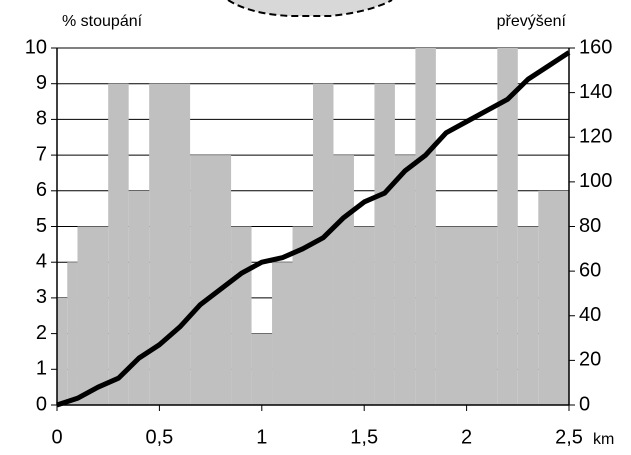 Image resolution: width=631 pixels, height=455 pixels. Describe the element at coordinates (466, 437) in the screenshot. I see `x-tick-label: 2` at that location.